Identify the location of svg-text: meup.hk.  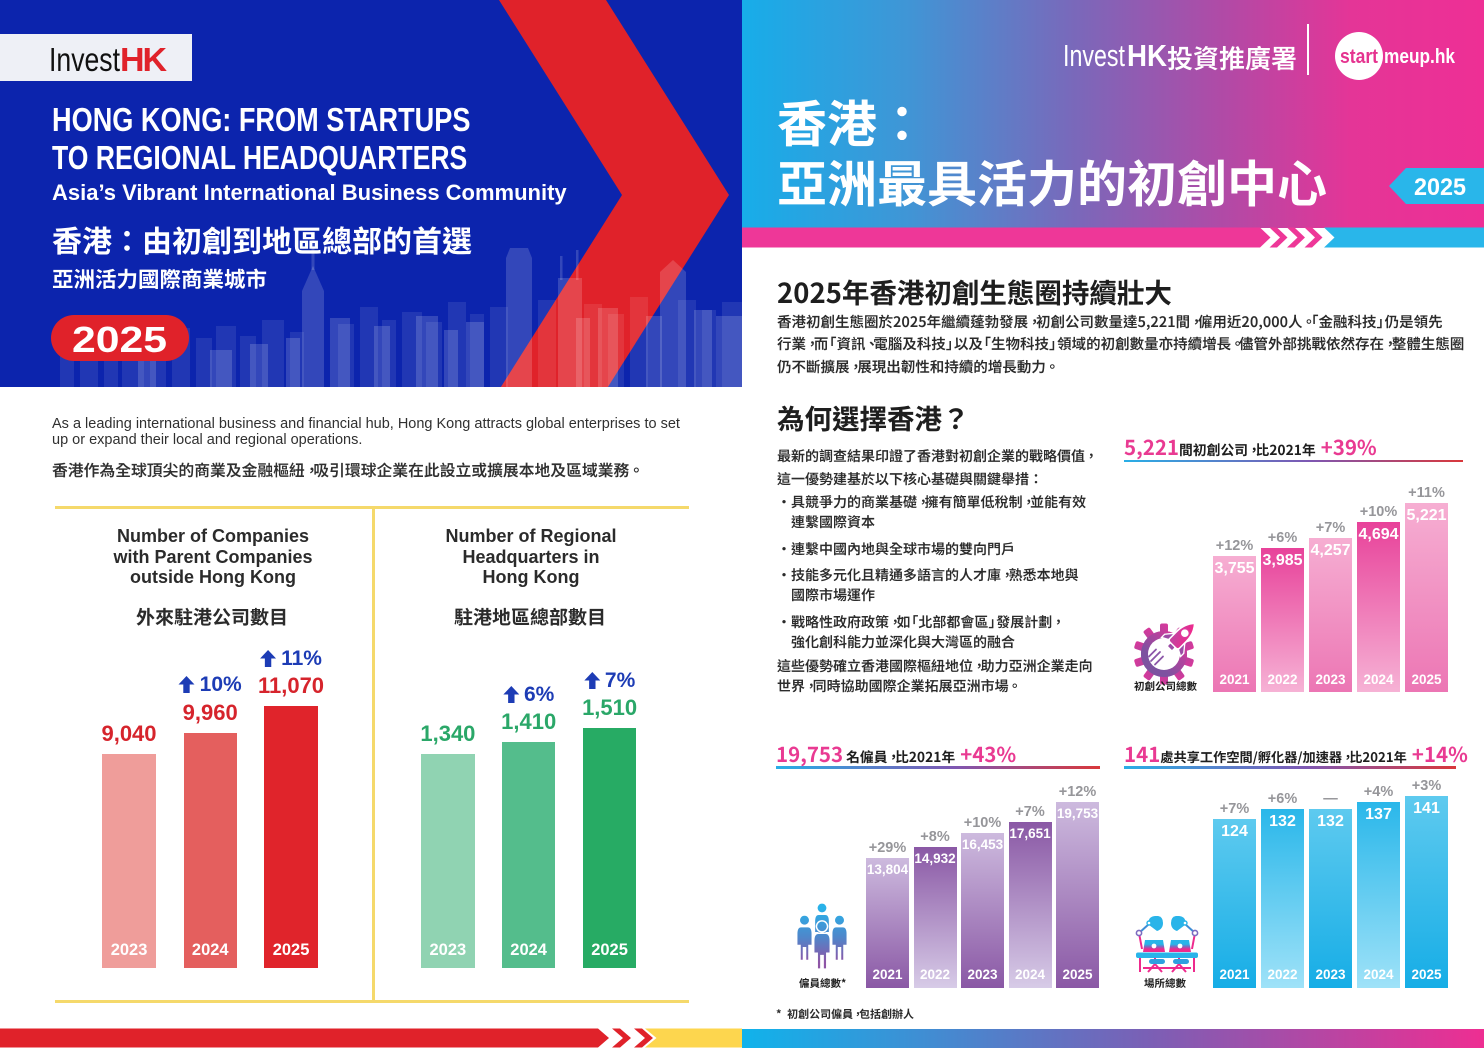
(1420, 57).